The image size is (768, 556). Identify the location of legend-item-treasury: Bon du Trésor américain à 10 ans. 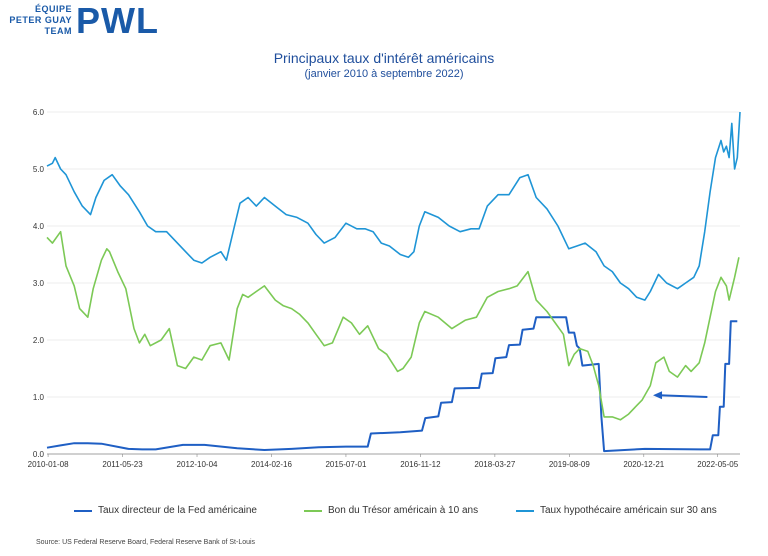
(391, 510).